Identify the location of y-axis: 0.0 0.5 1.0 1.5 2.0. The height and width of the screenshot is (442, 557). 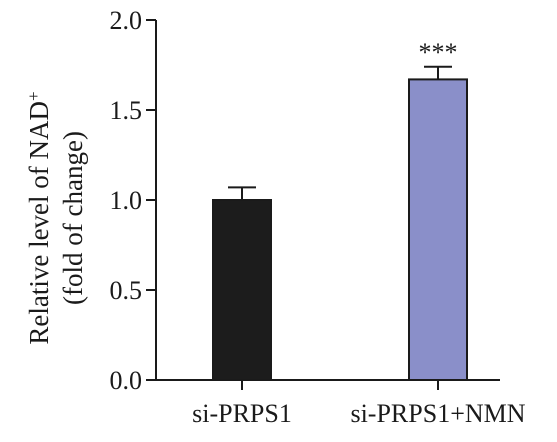
(133, 200).